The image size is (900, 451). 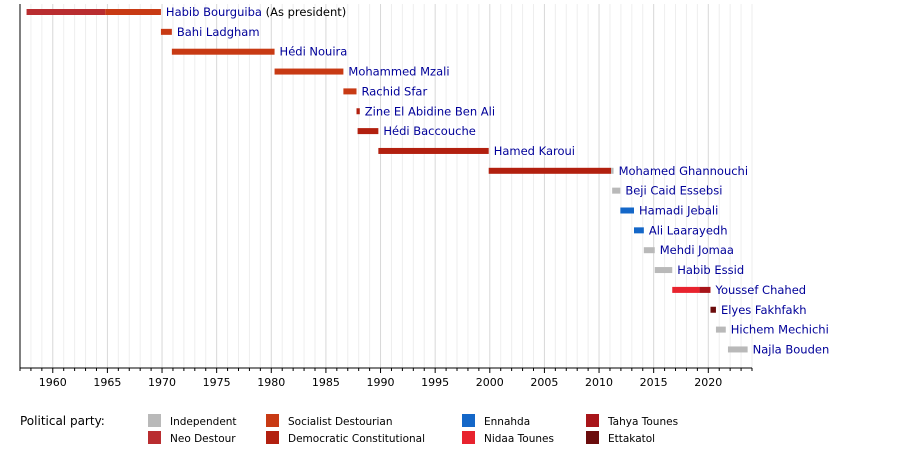 What do you see at coordinates (326, 382) in the screenshot?
I see `x-tick-label: 1985` at bounding box center [326, 382].